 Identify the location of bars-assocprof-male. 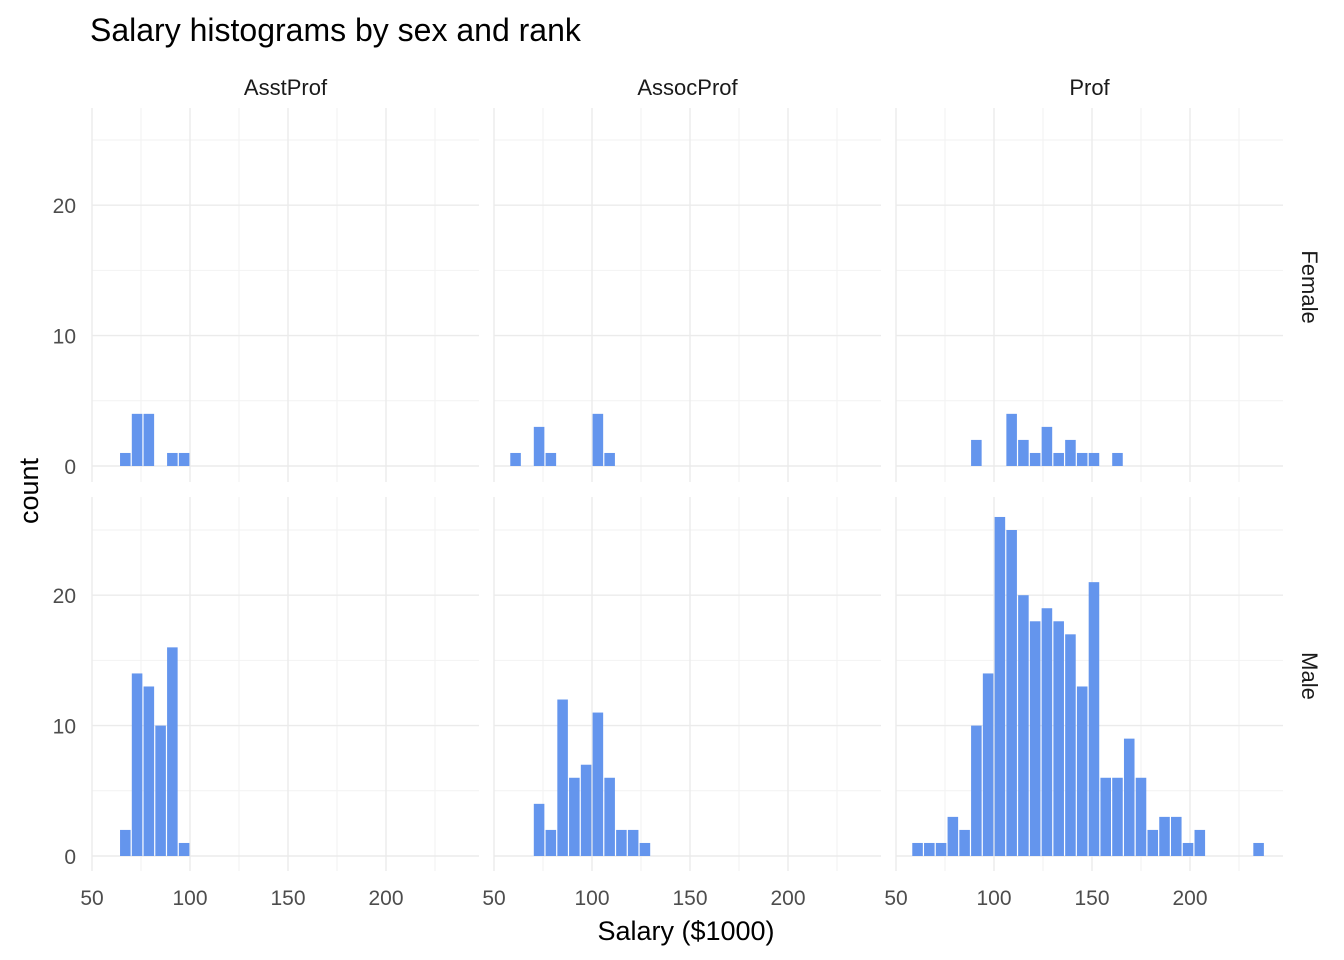
(592, 777).